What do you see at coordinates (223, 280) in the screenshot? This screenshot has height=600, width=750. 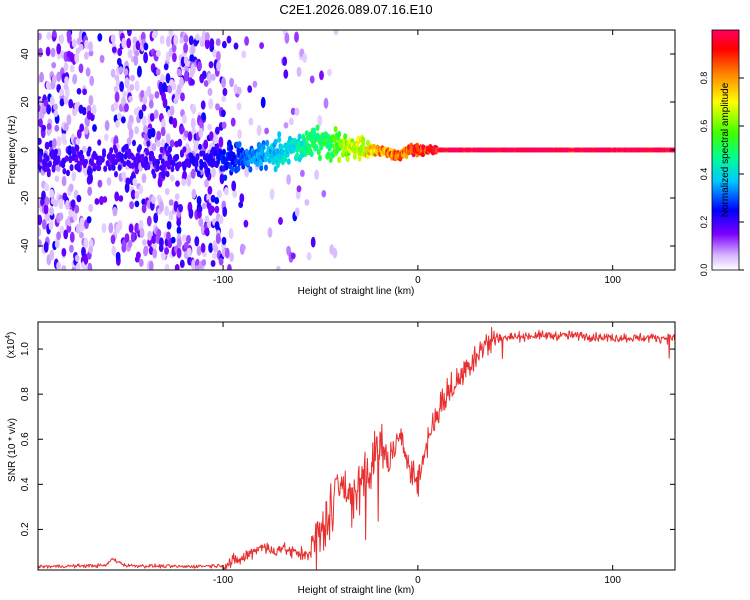 I see `spectrogram-x-tick-label: -100` at bounding box center [223, 280].